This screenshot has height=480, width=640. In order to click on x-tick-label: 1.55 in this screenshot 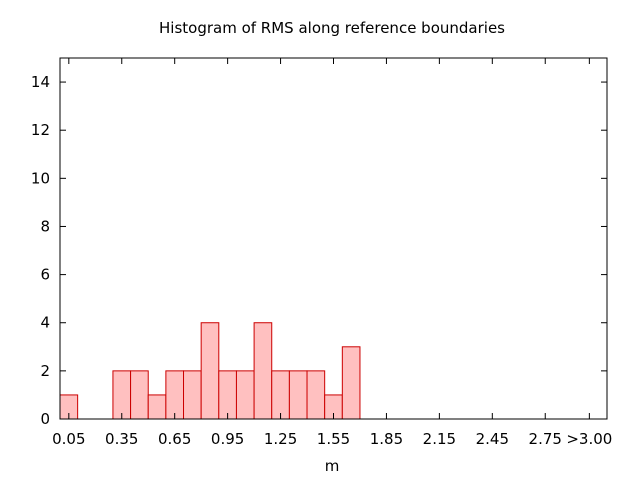, I will do `click(333, 439)`.